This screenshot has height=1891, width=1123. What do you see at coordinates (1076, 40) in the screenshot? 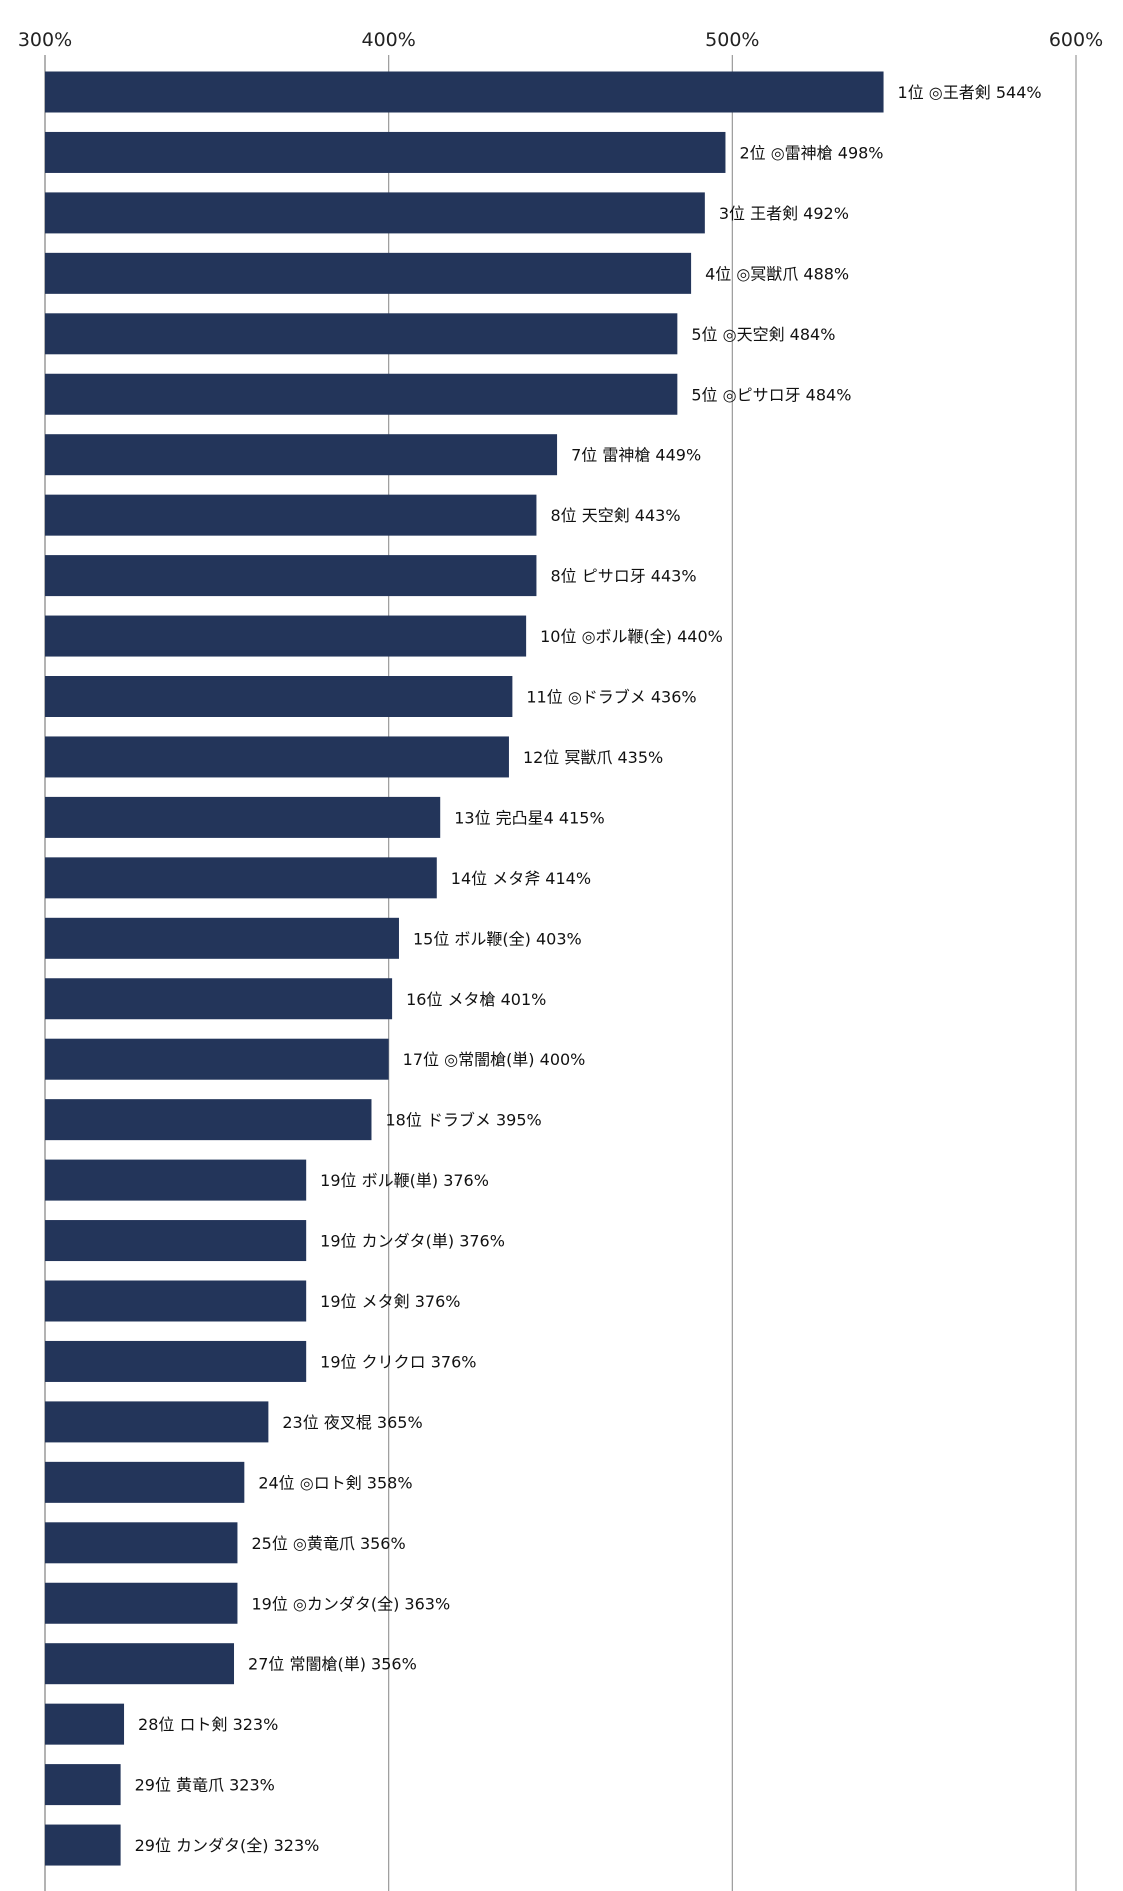
I see `x-tick-label: 600%` at bounding box center [1076, 40].